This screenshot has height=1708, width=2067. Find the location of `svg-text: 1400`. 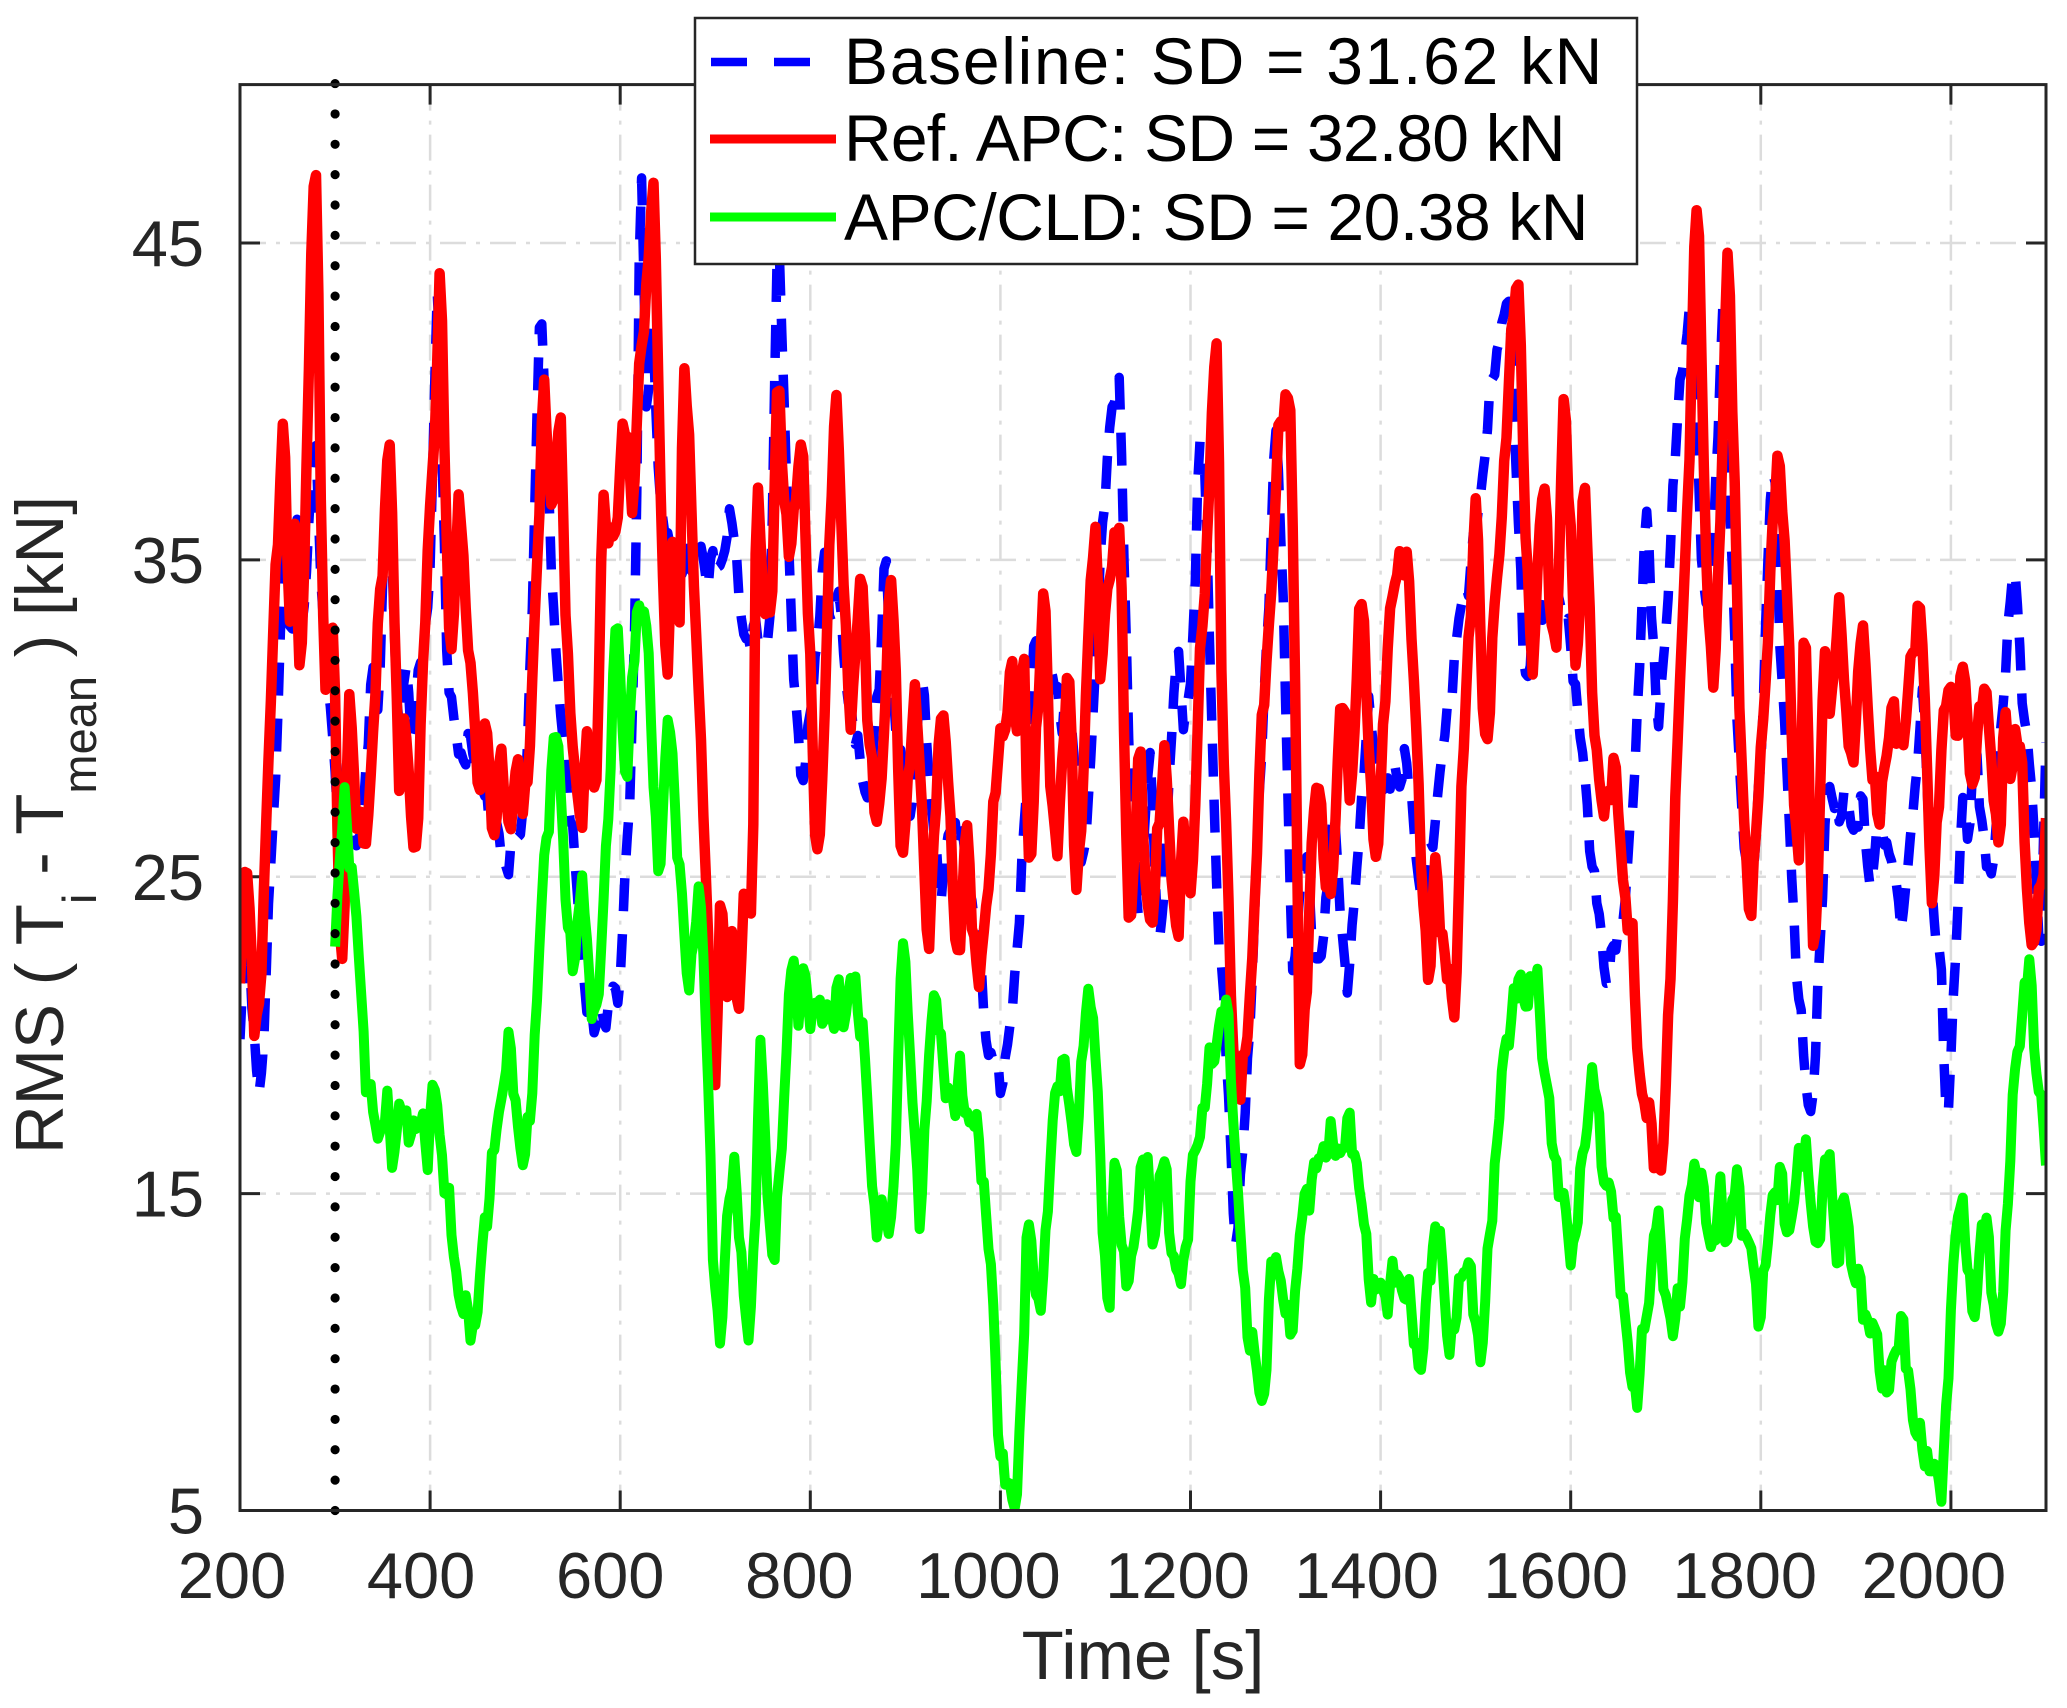

svg-text: 1400 is located at coordinates (1366, 1575).